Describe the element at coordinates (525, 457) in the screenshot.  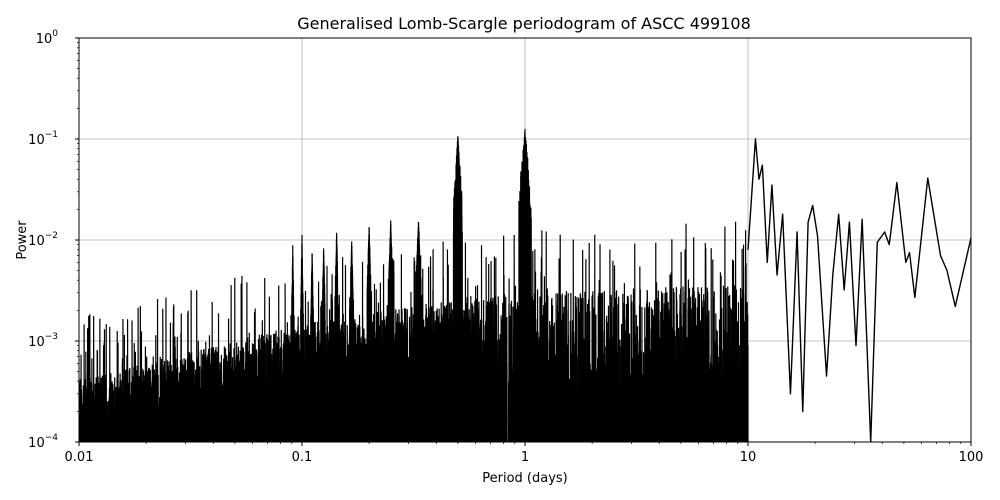
I see `x-tick-label: 1` at that location.